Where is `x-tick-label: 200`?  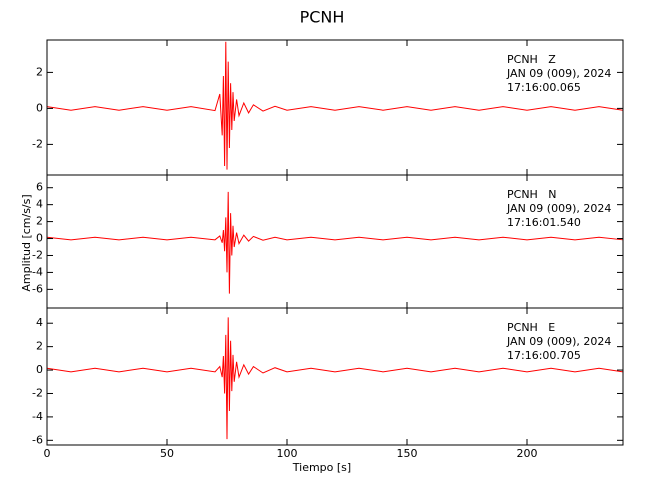 x-tick-label: 200 is located at coordinates (527, 453).